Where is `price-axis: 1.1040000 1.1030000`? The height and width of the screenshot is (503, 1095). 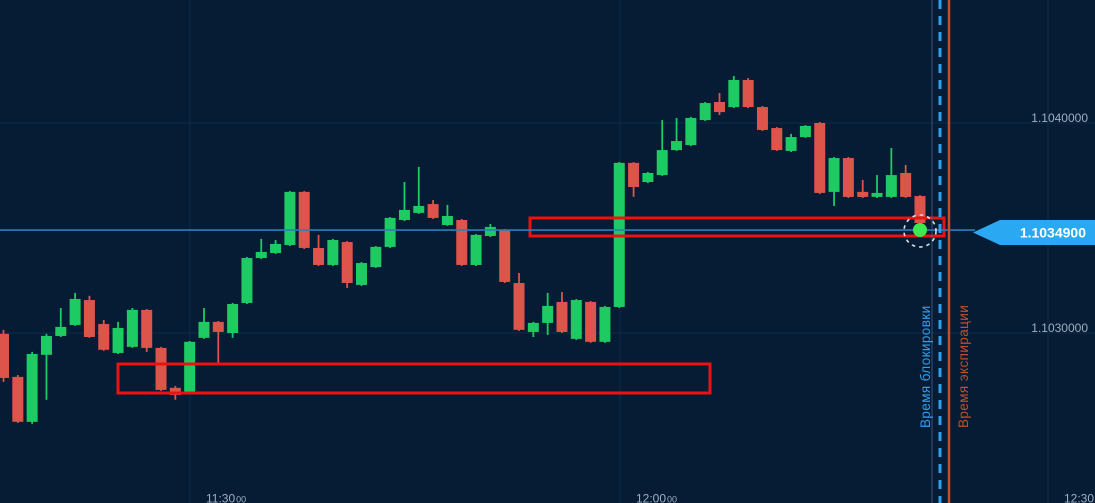 price-axis: 1.1040000 1.1030000 is located at coordinates (1059, 223).